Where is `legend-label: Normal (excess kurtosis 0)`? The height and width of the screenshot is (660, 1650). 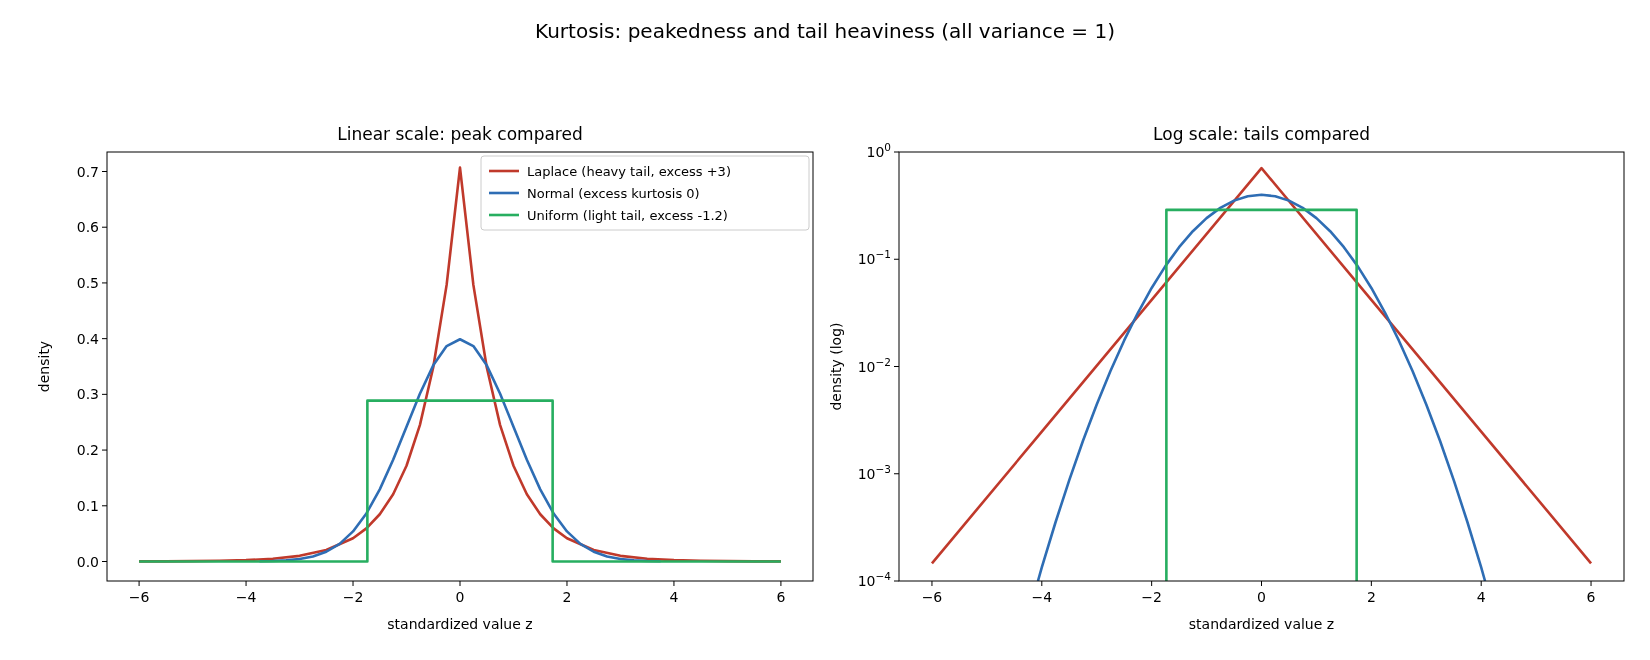 legend-label: Normal (excess kurtosis 0) is located at coordinates (613, 193).